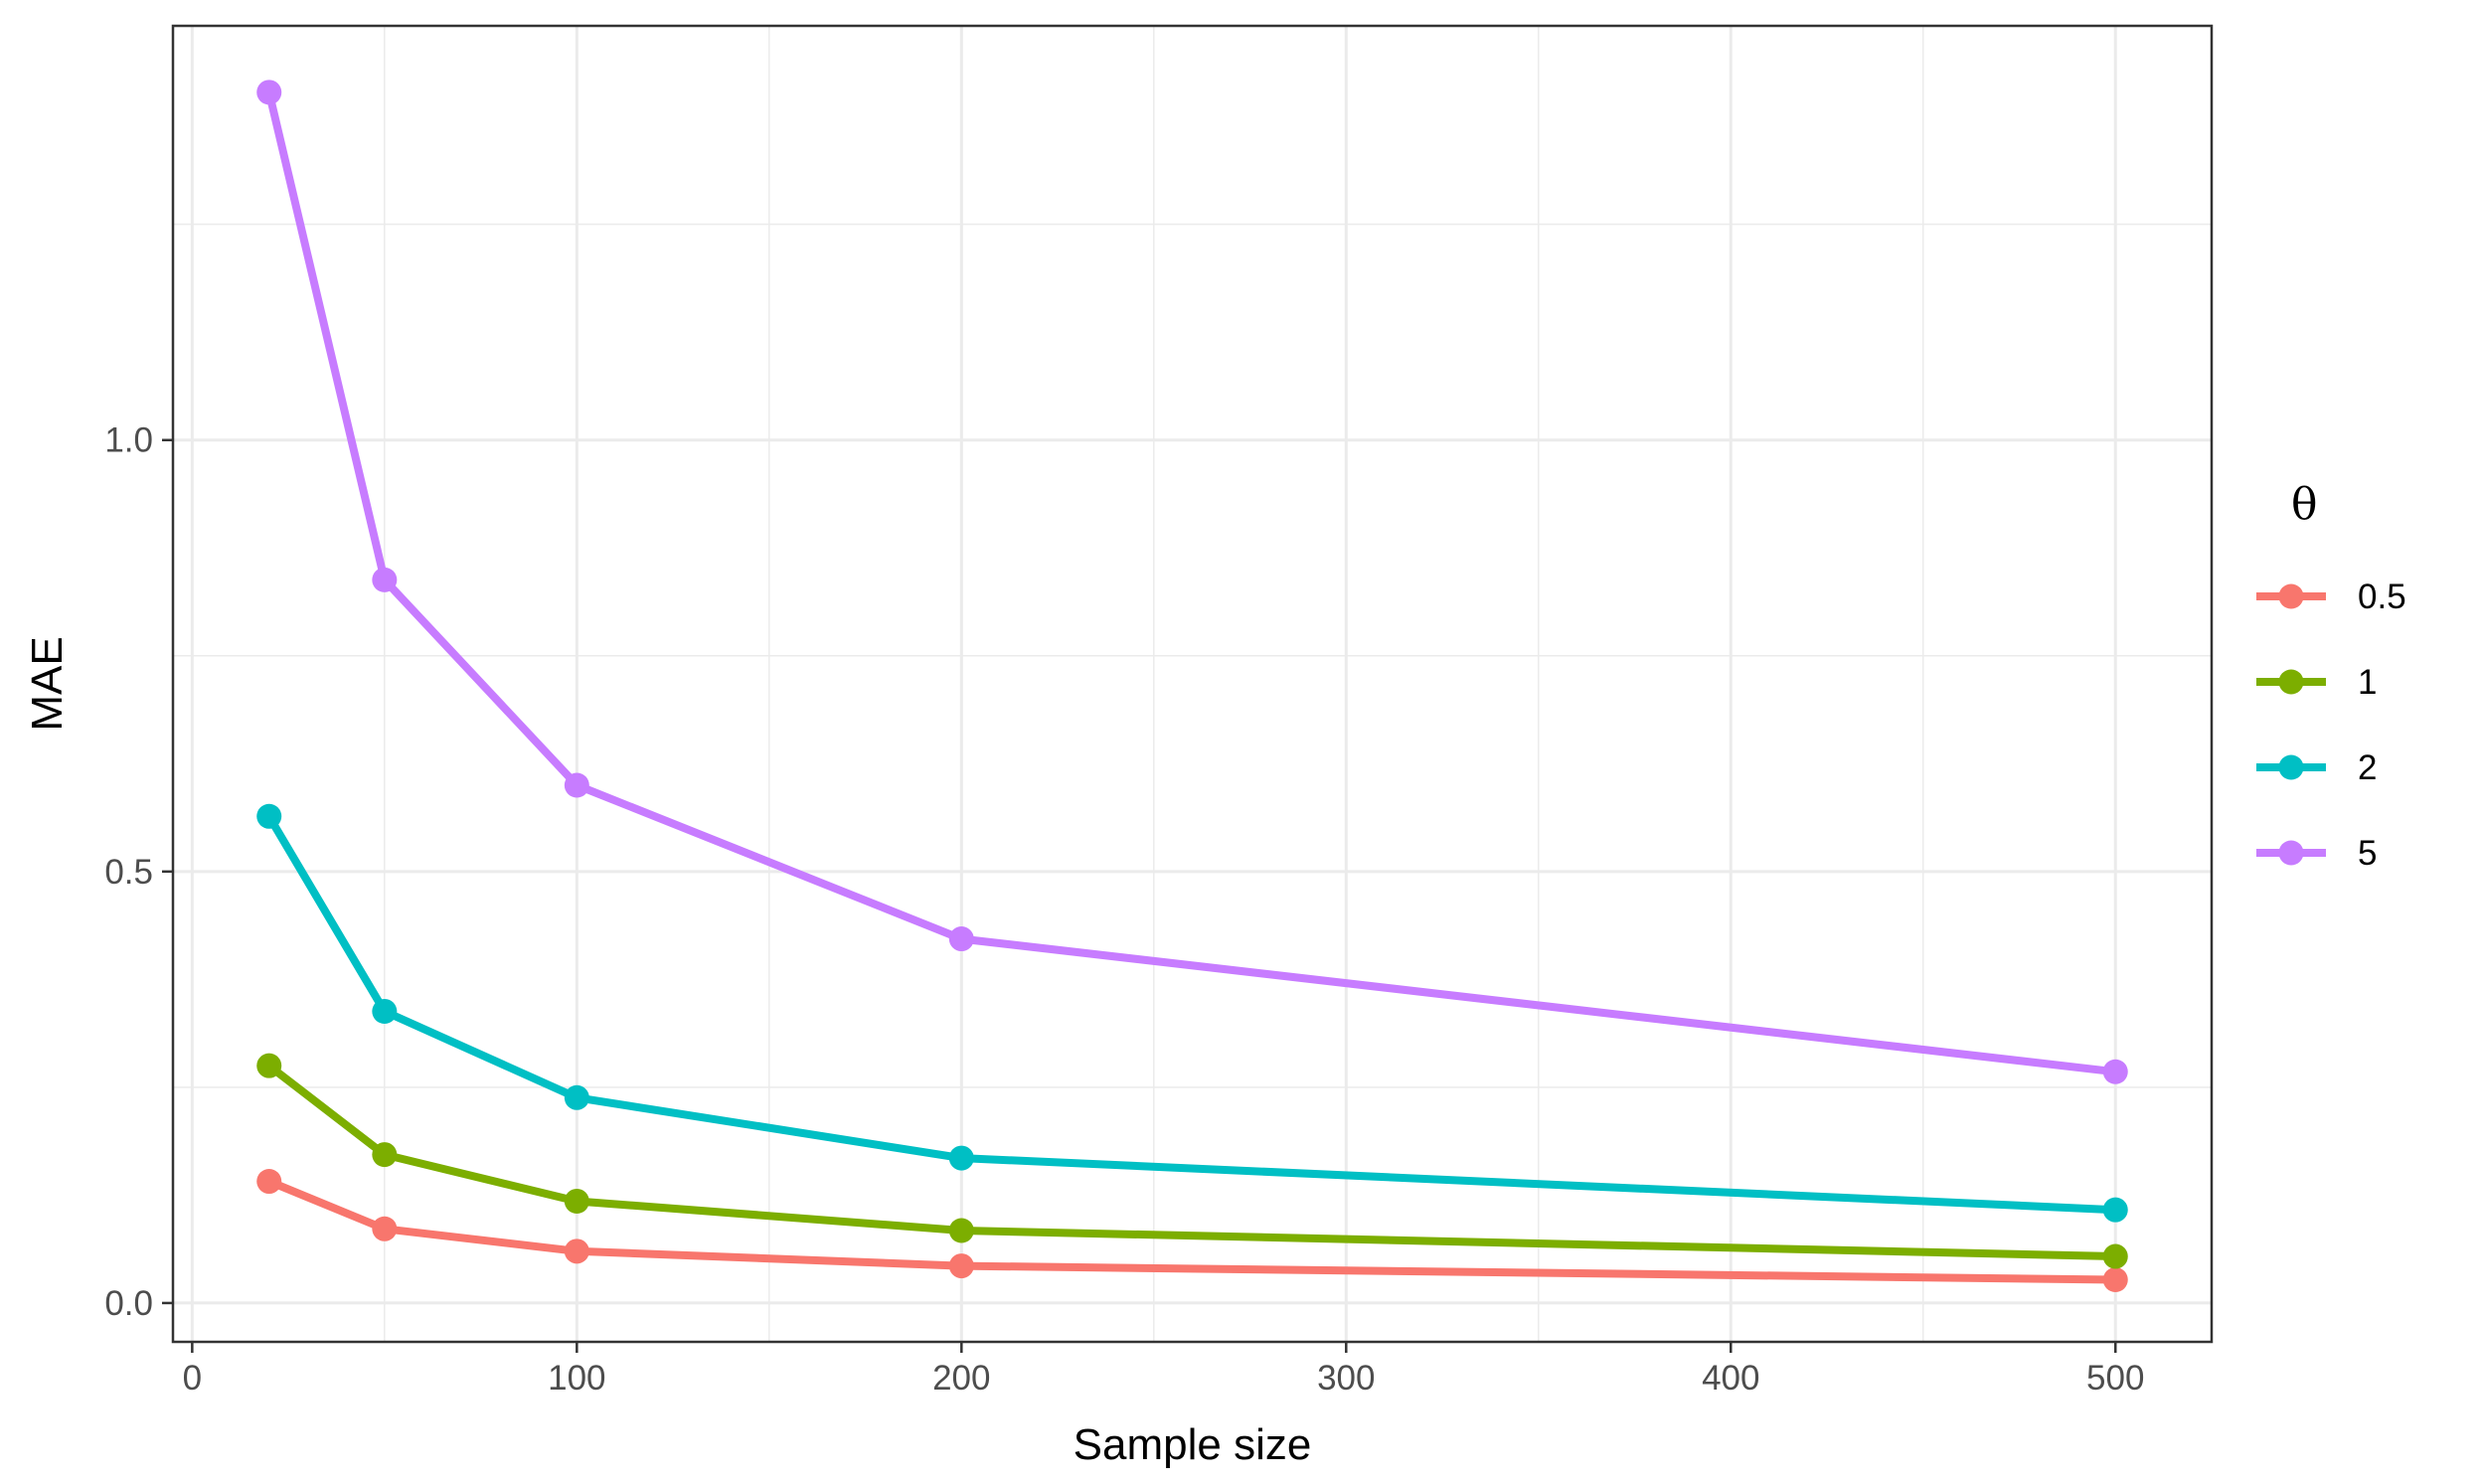 This screenshot has width=2480, height=1484. I want to click on legend-label-0.5: 0.5, so click(2382, 596).